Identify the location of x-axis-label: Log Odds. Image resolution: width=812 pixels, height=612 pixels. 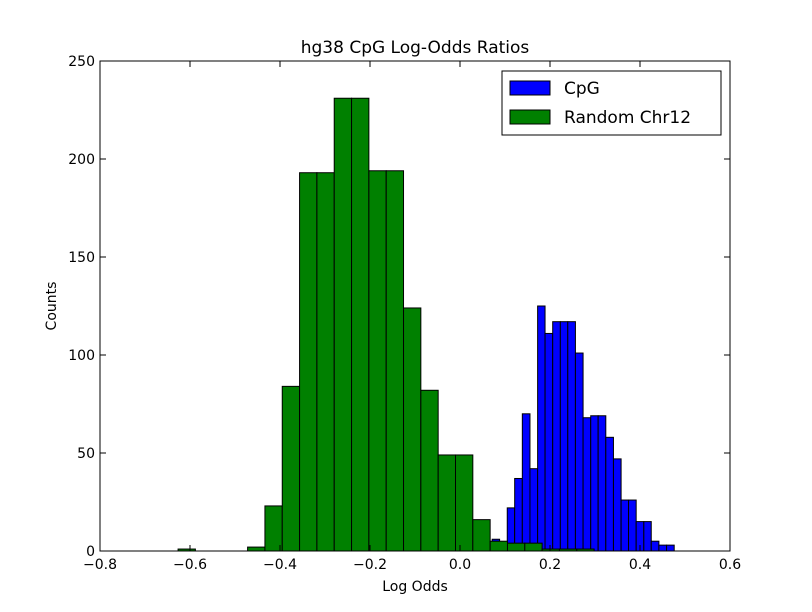
(415, 587).